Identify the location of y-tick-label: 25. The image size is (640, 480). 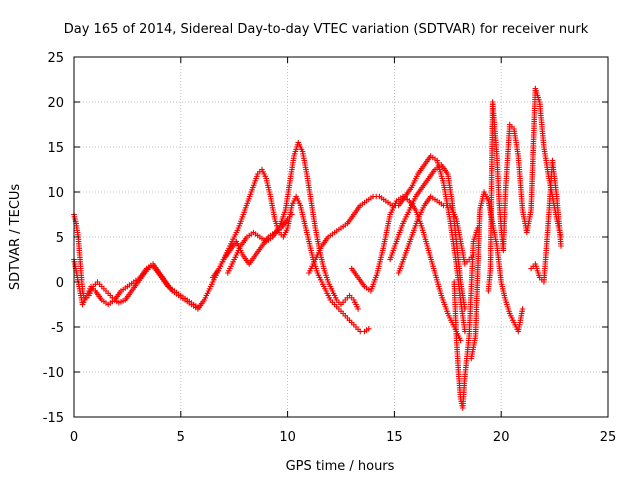
(55, 58).